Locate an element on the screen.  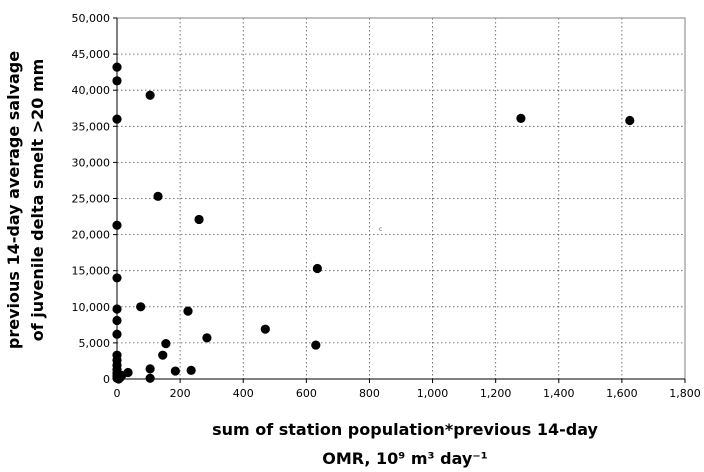
x-tick-label: 0 is located at coordinates (117, 393).